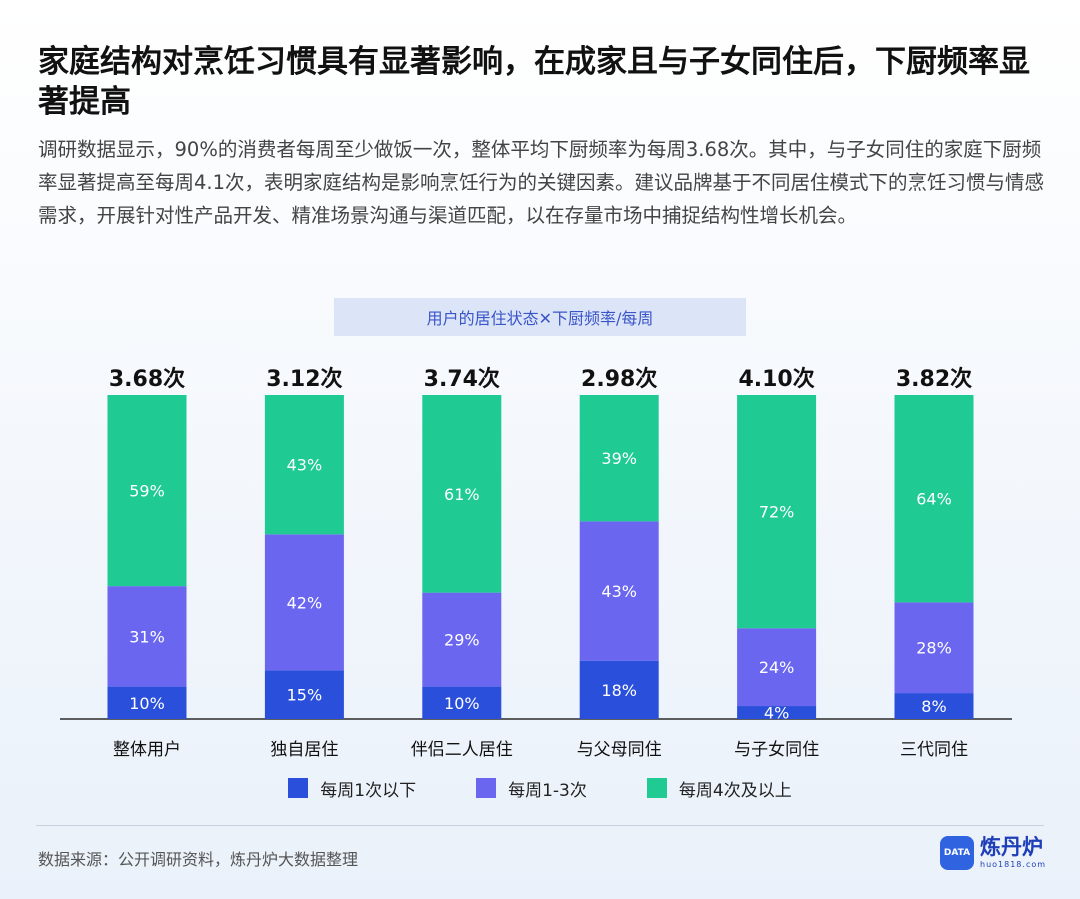 This screenshot has height=899, width=1080. What do you see at coordinates (486, 788) in the screenshot?
I see `legend-swatch-one-to-three` at bounding box center [486, 788].